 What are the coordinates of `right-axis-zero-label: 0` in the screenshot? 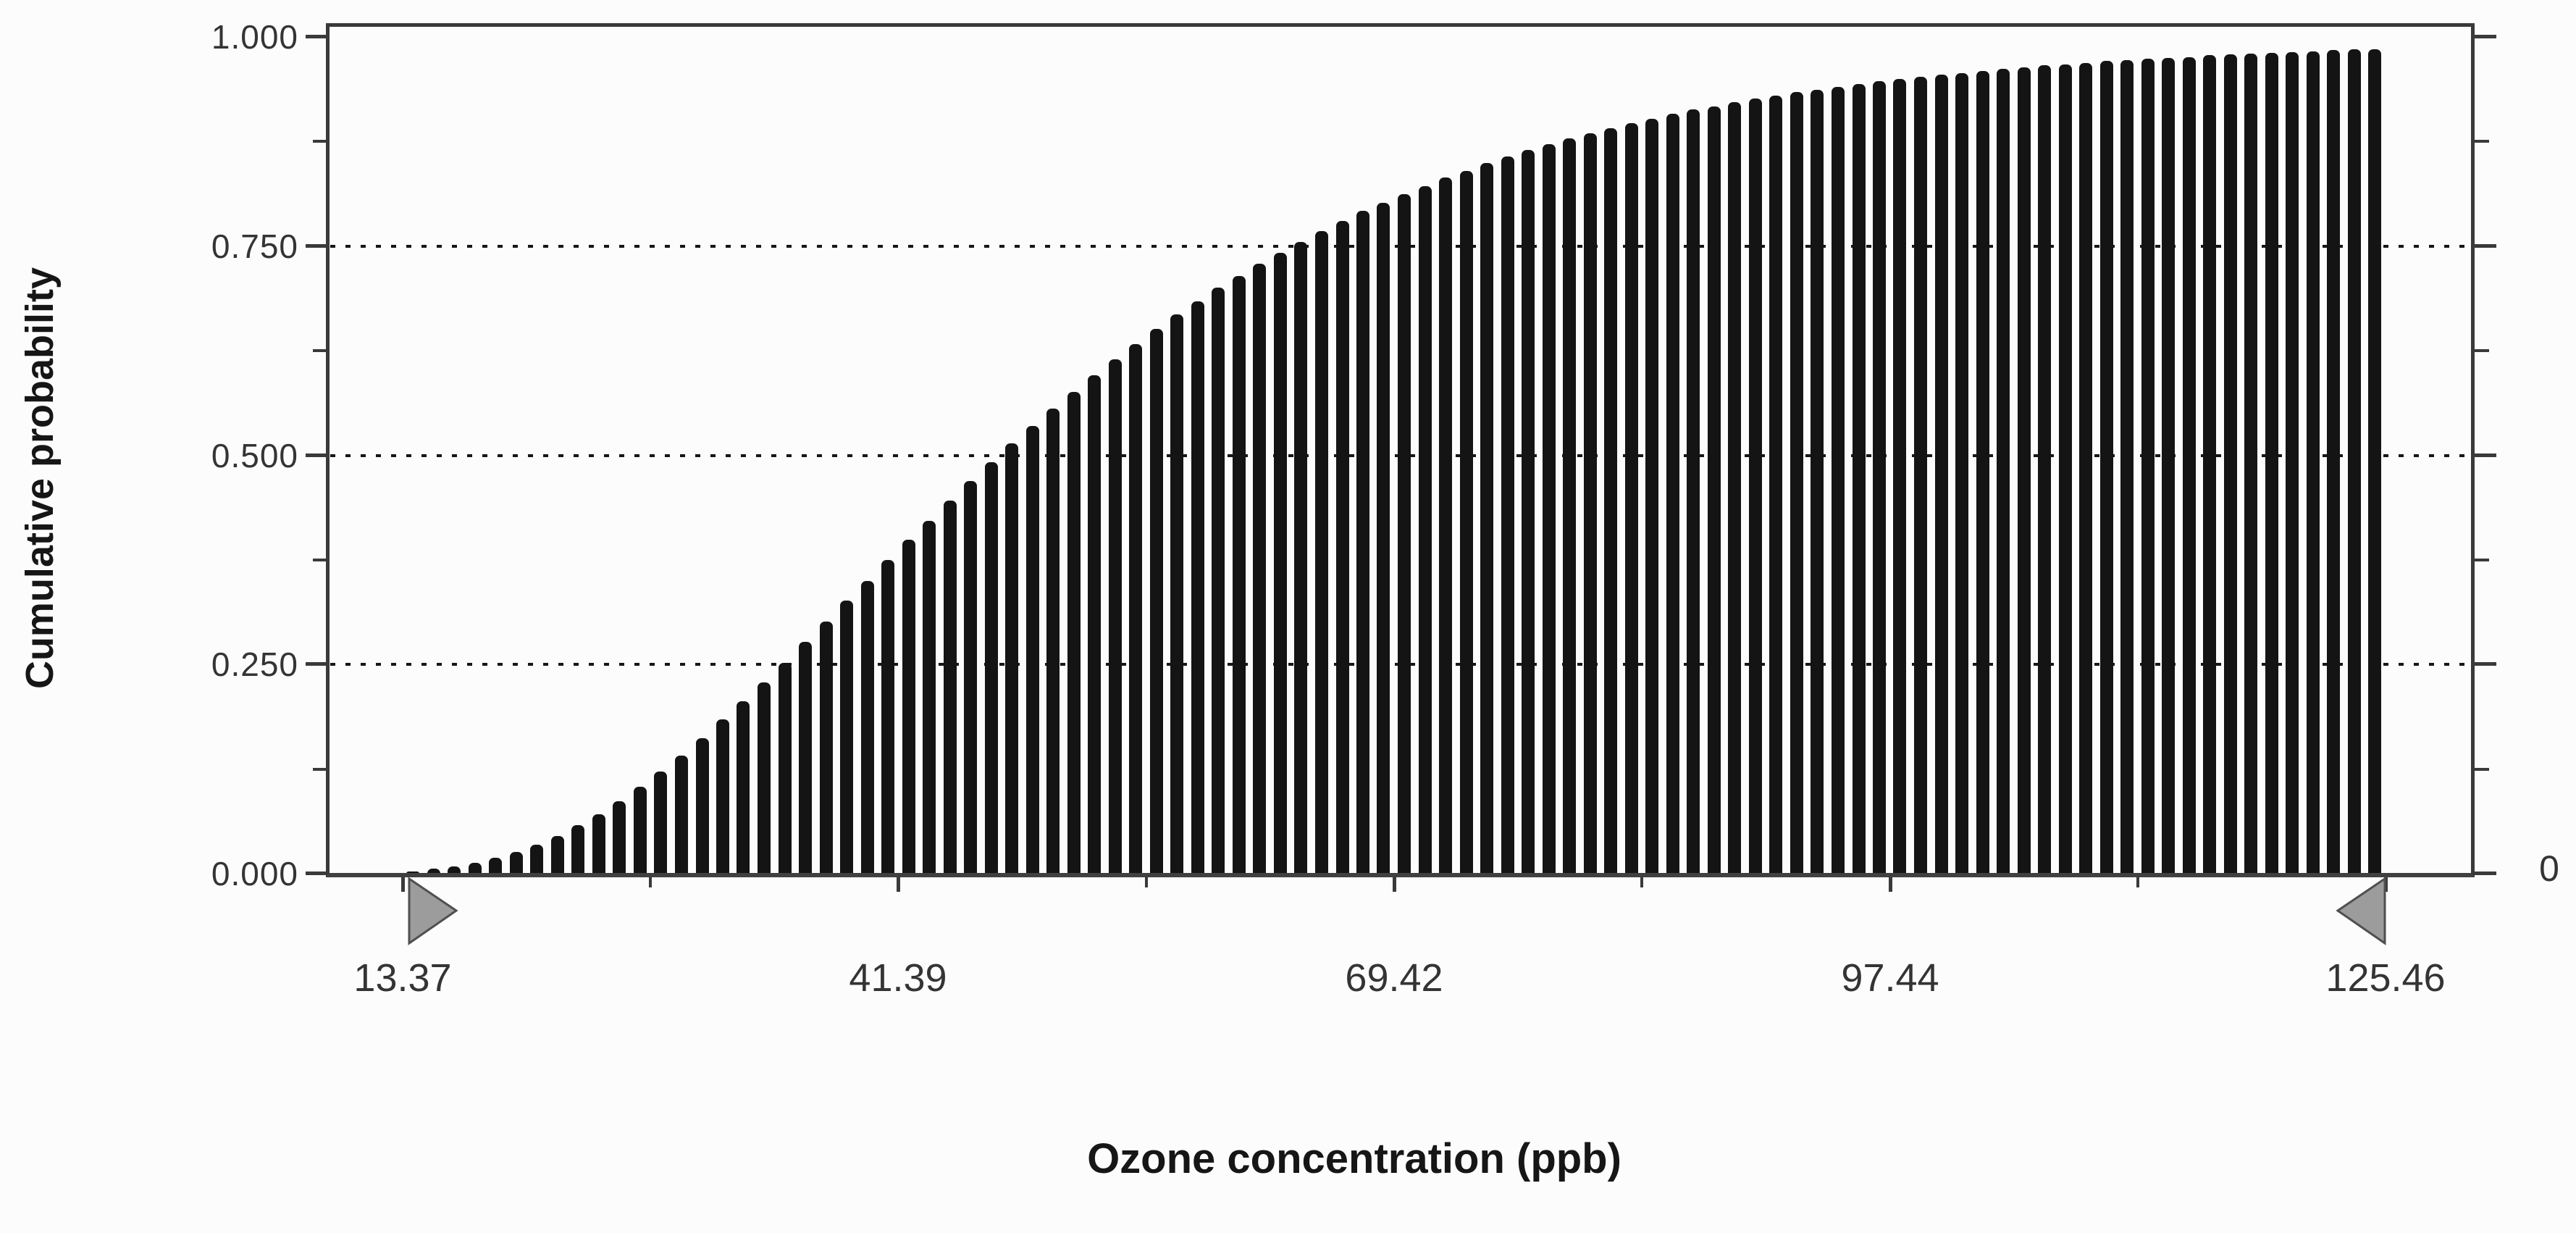 It's located at (2549, 868).